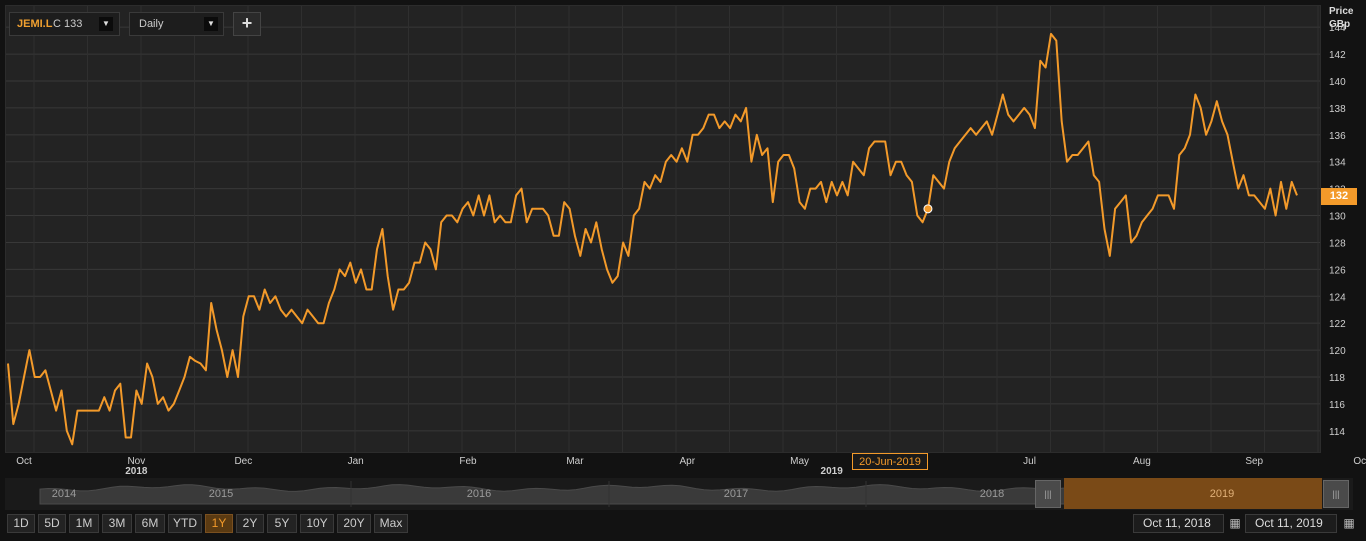  I want to click on x-tick-label: Feb, so click(468, 461).